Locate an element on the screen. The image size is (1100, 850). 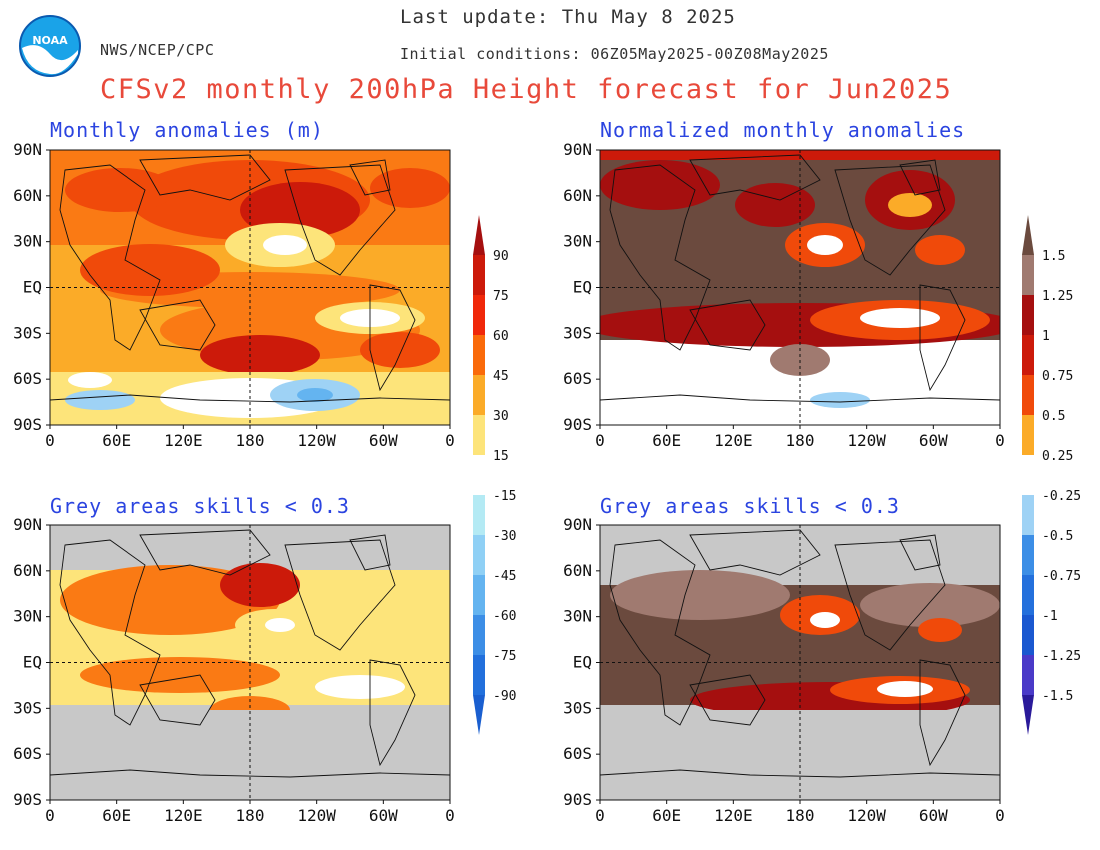
colorbar-label: 15 is located at coordinates (501, 456).